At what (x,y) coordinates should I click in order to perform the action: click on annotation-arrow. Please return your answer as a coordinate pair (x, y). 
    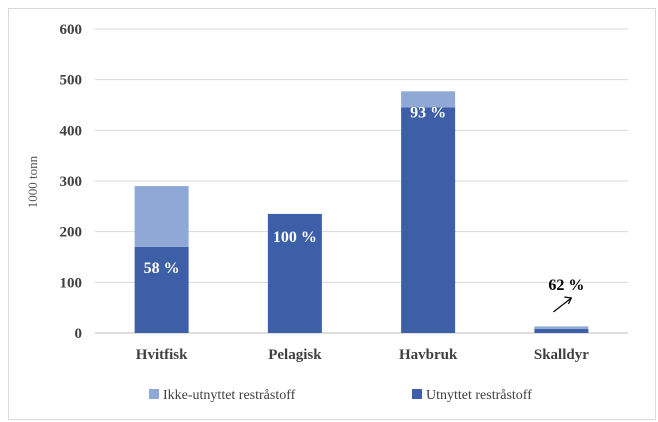
    Looking at the image, I should click on (562, 305).